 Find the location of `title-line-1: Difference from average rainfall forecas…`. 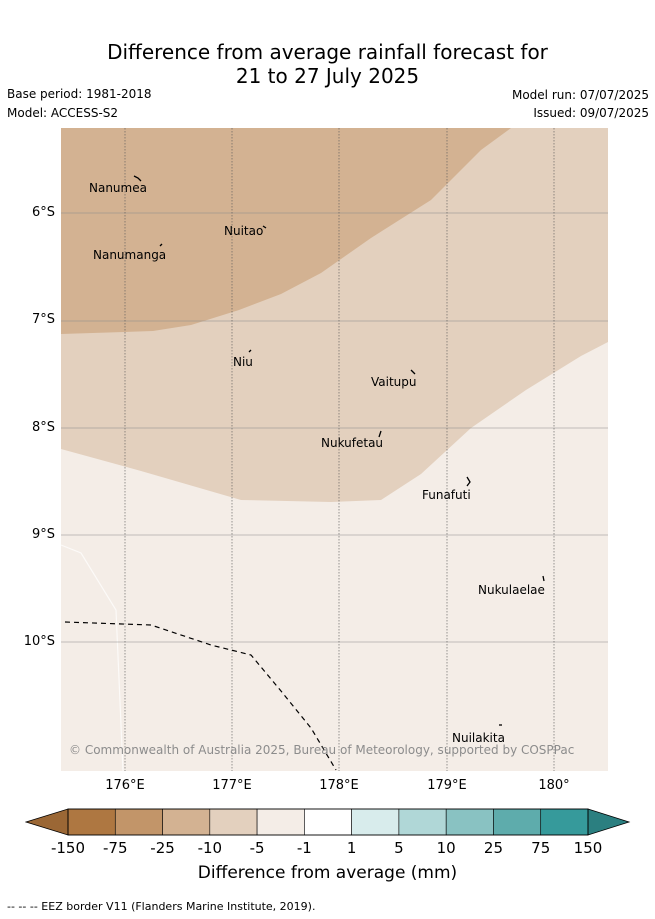

title-line-1: Difference from average rainfall forecas… is located at coordinates (327, 52).